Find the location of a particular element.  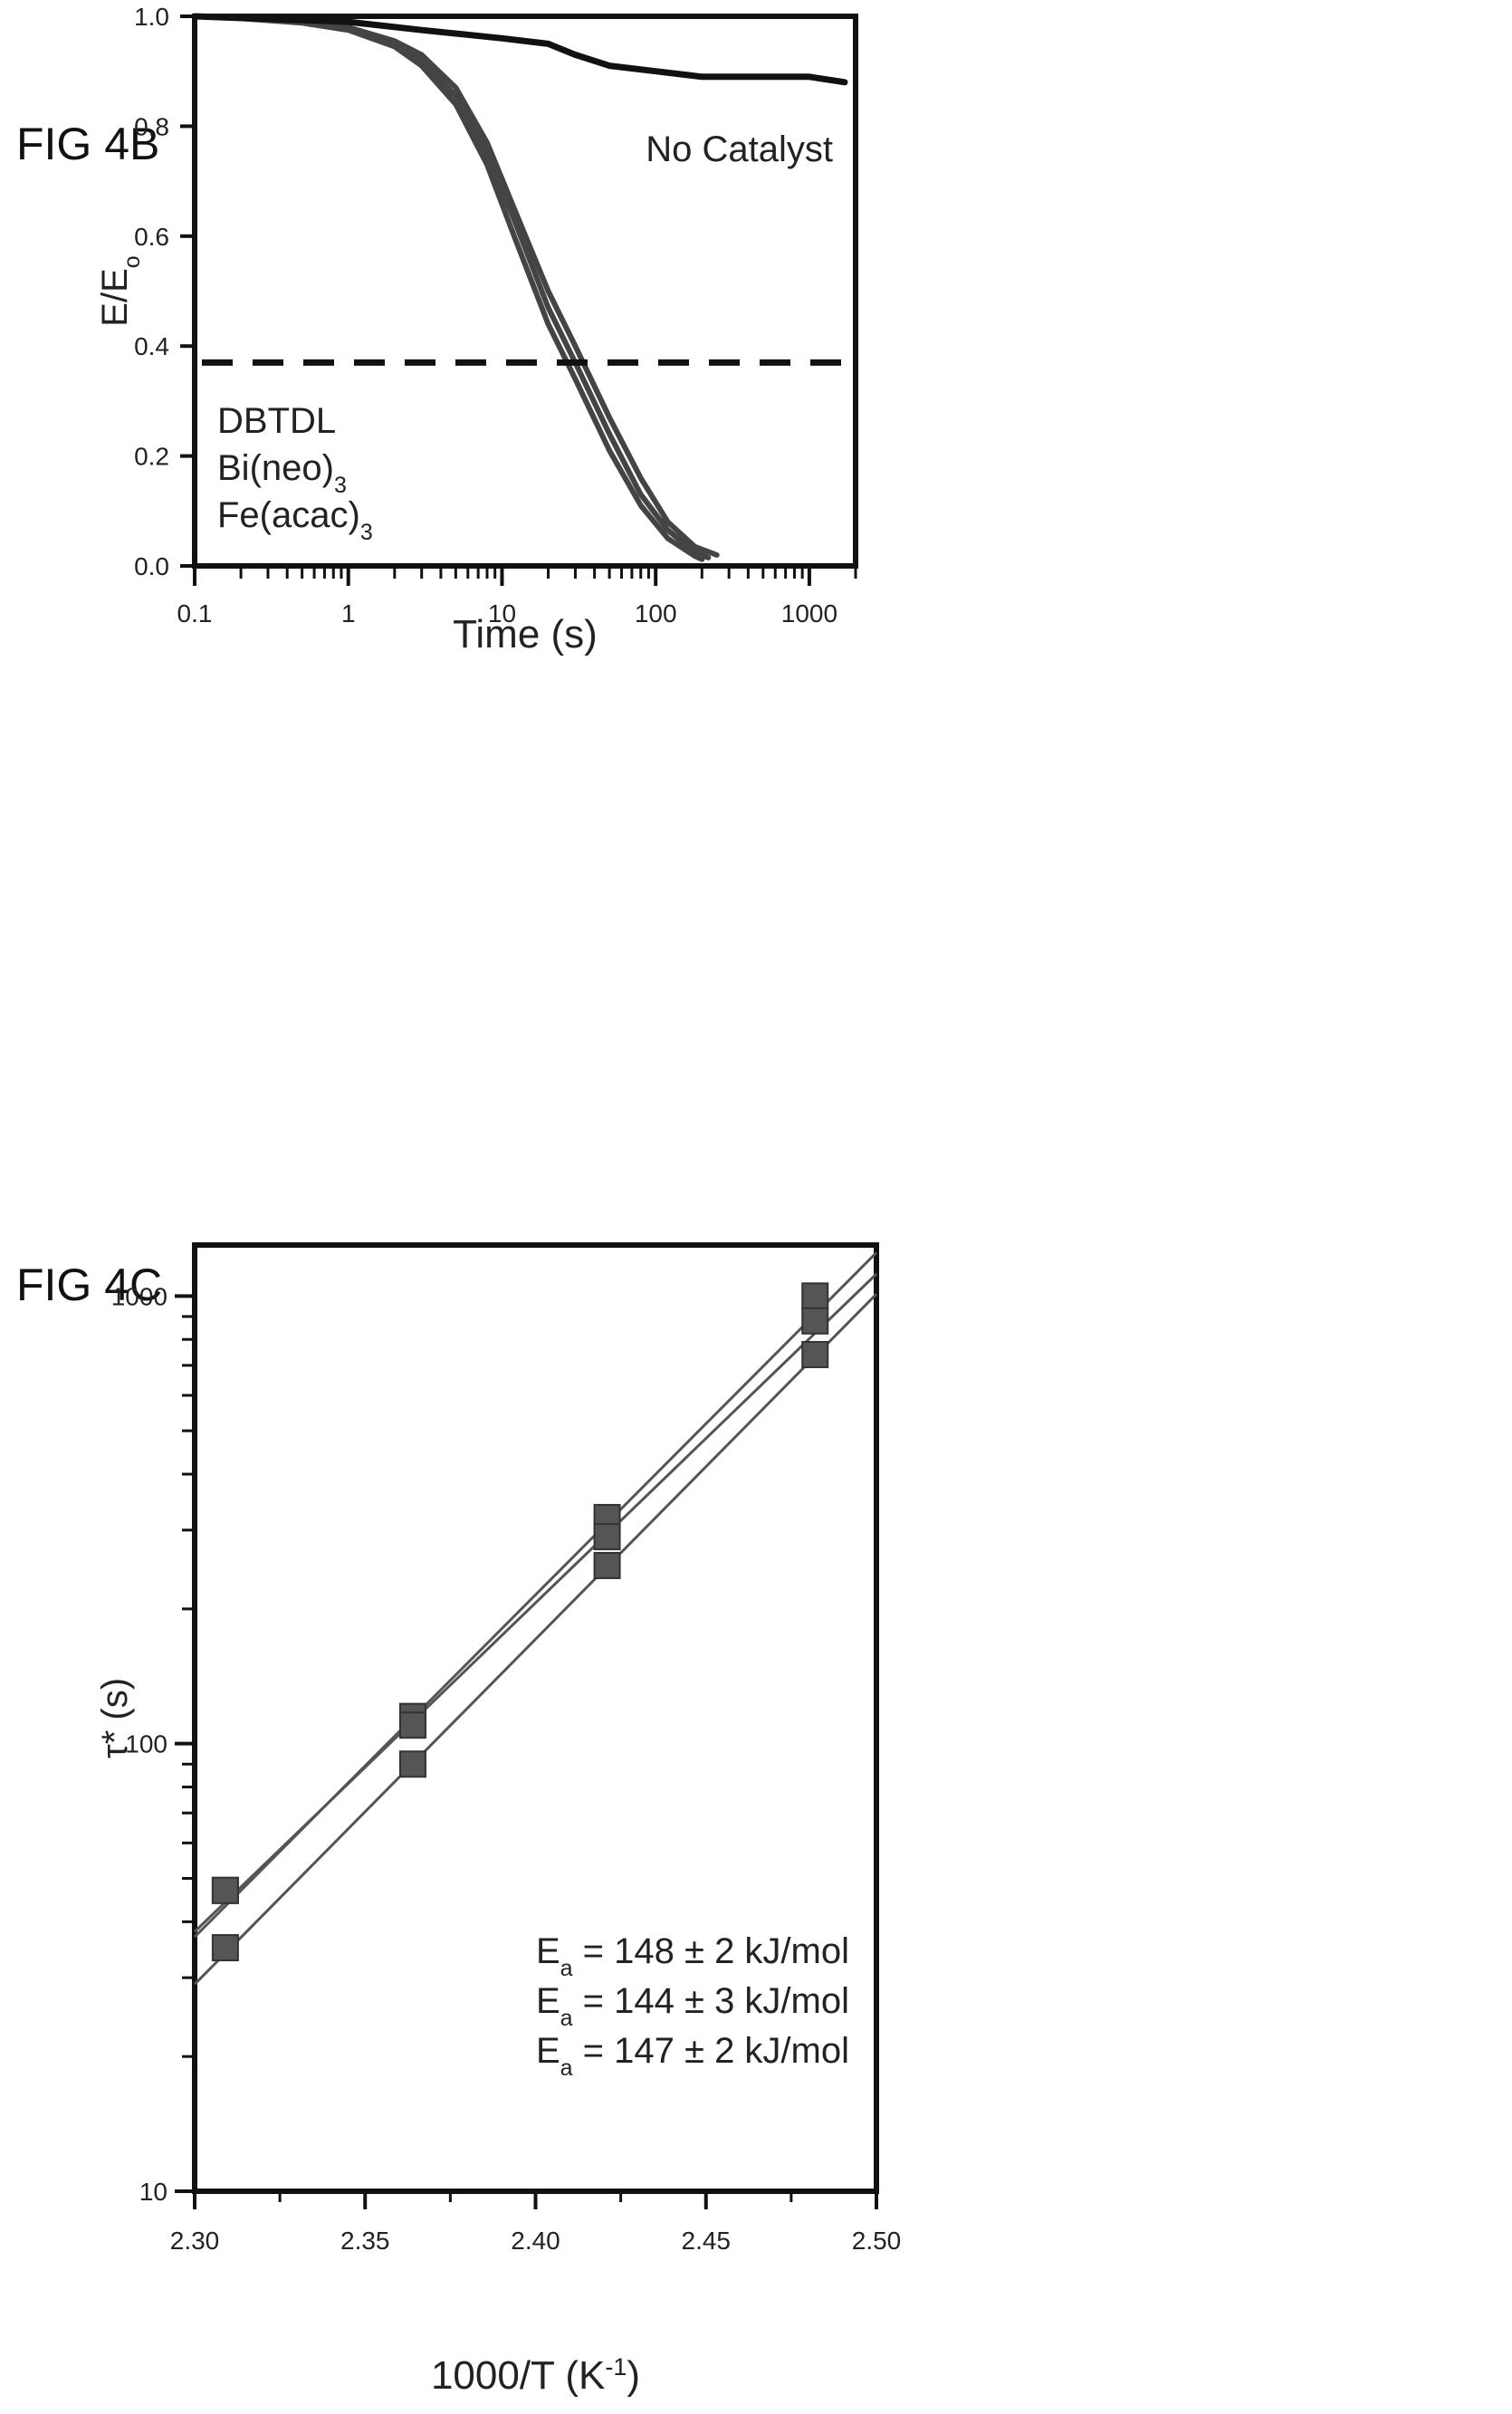

x-tick-label: 2.50 is located at coordinates (877, 2241).